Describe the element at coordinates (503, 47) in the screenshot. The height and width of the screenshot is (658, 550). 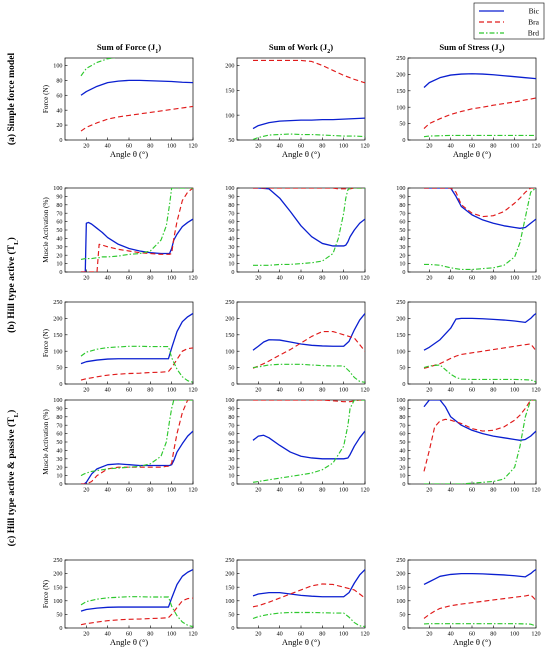
I see `column-title-3-tail: )` at that location.